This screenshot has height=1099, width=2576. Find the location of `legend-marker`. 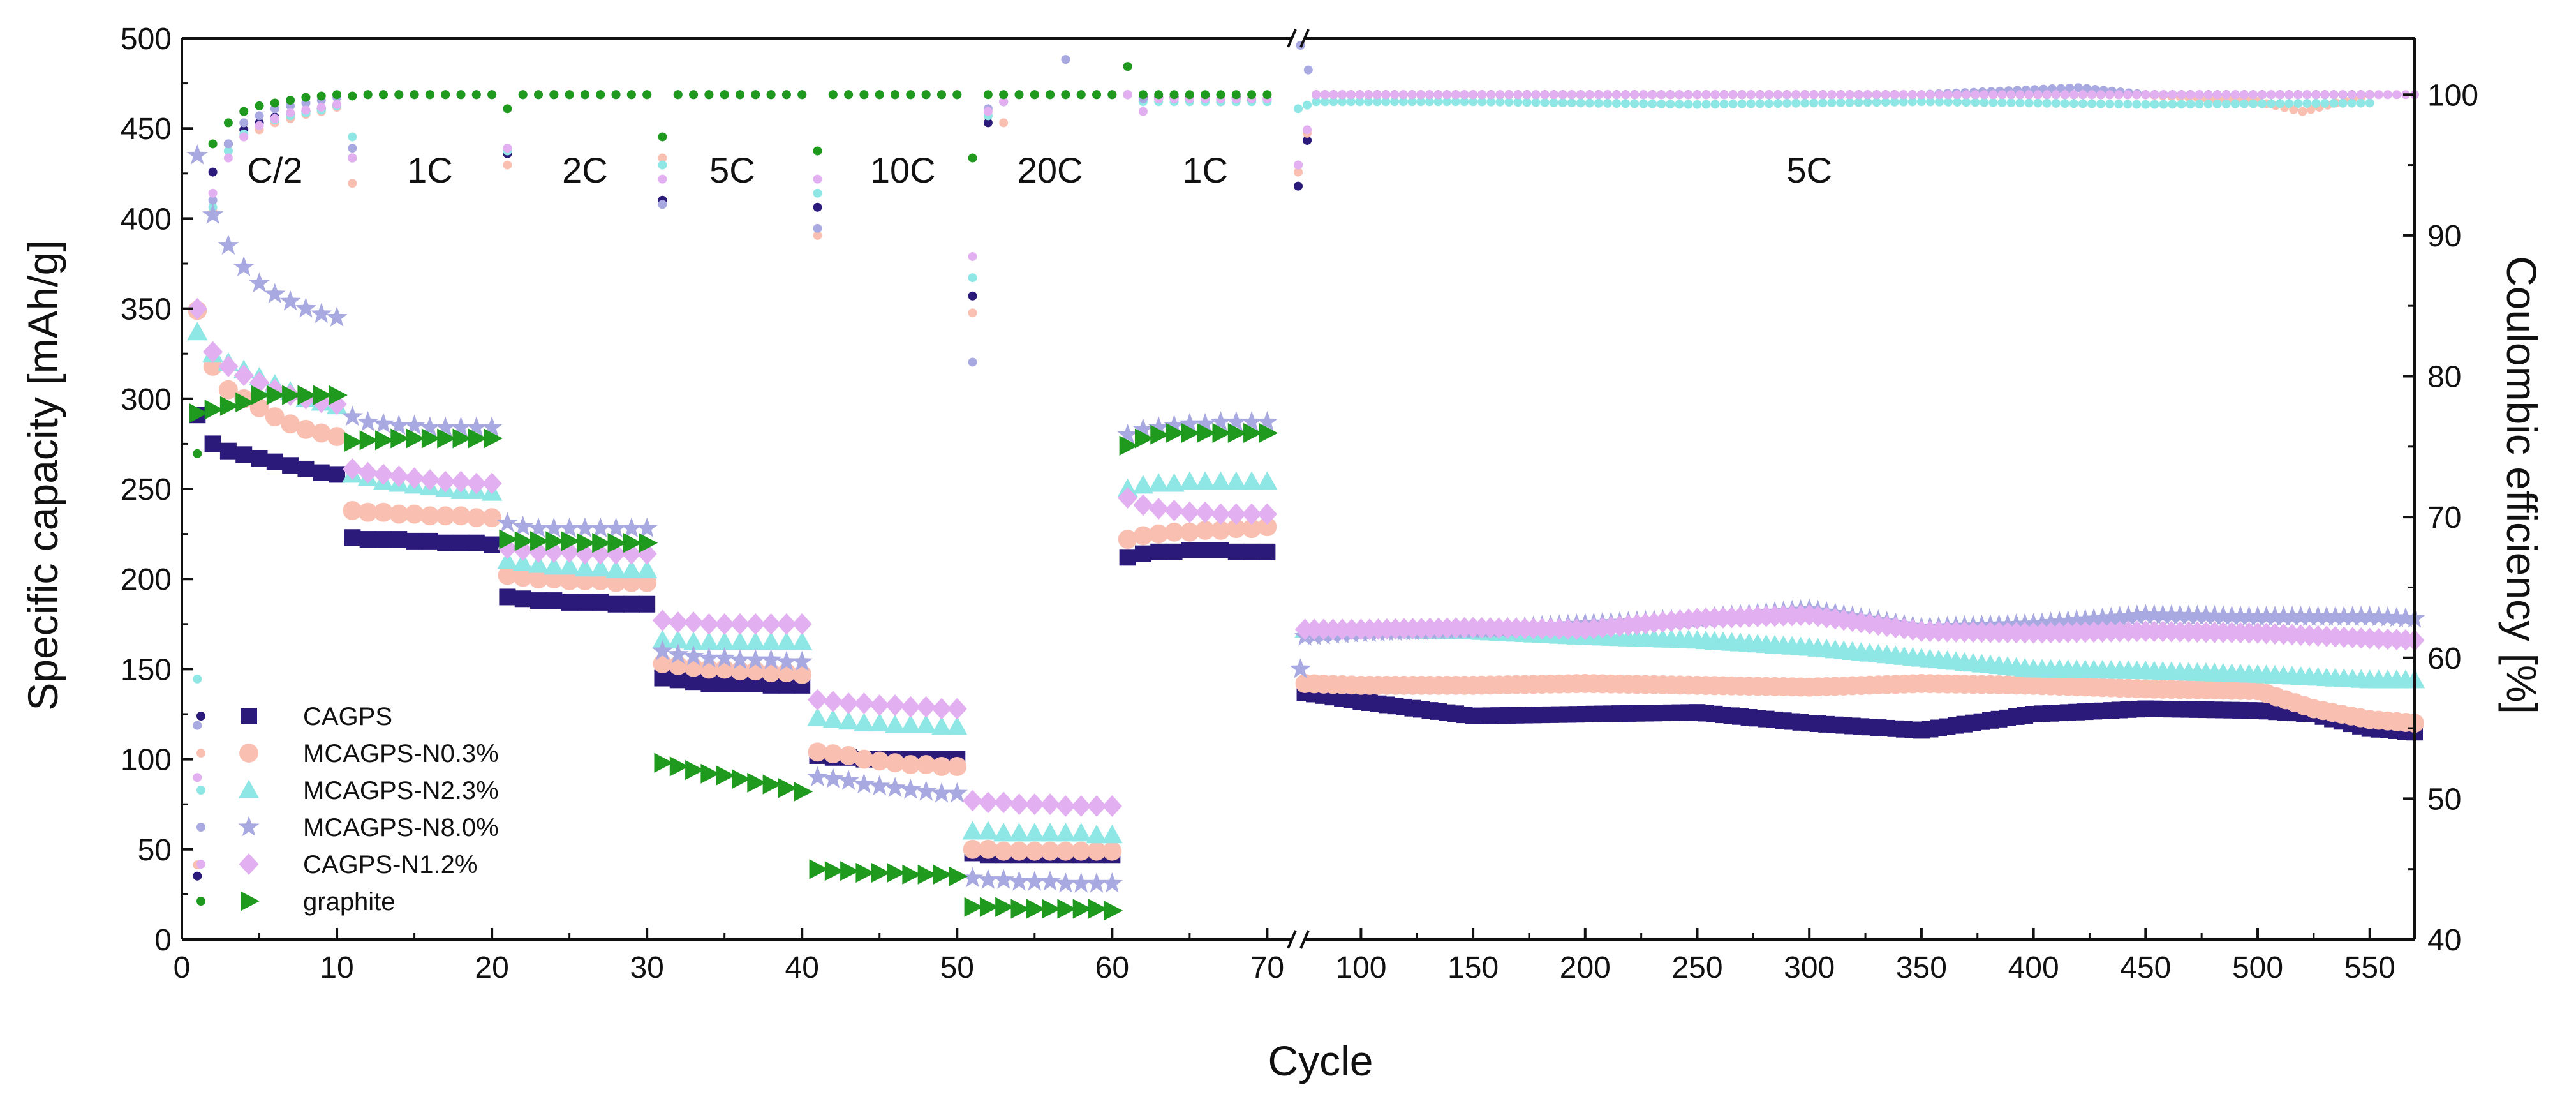

legend-marker is located at coordinates (249, 864).